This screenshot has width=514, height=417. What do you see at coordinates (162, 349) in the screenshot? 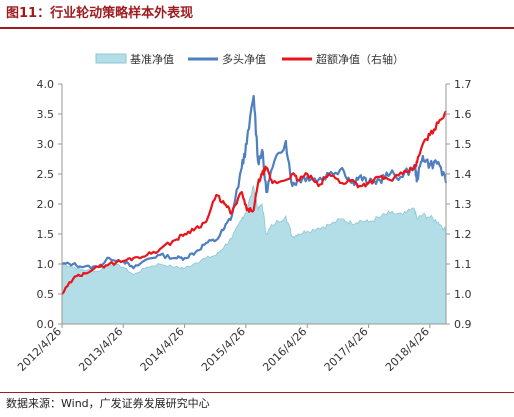
I see `x-tick-label: 2014/4/26` at bounding box center [162, 349].